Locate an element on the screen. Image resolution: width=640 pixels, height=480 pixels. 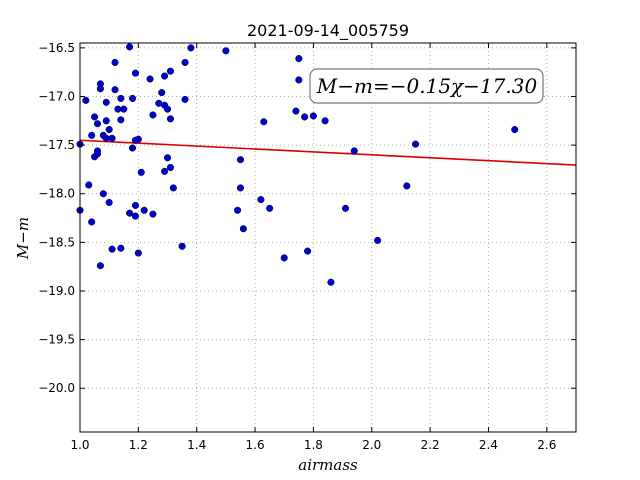
y-tick-label: −17.0 is located at coordinates (56, 96).